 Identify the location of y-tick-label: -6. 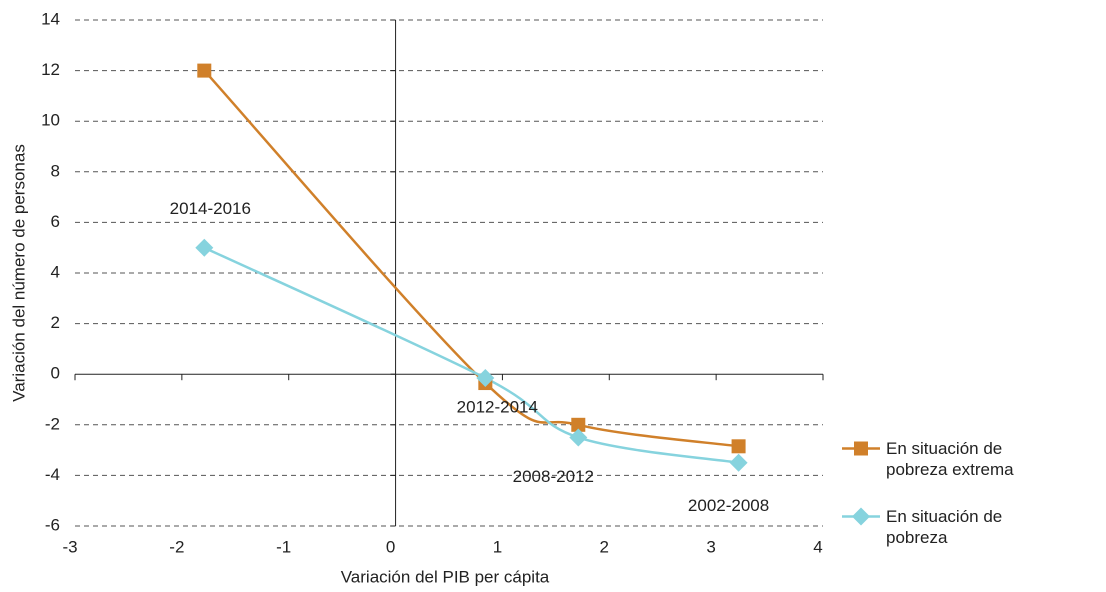
(52, 524).